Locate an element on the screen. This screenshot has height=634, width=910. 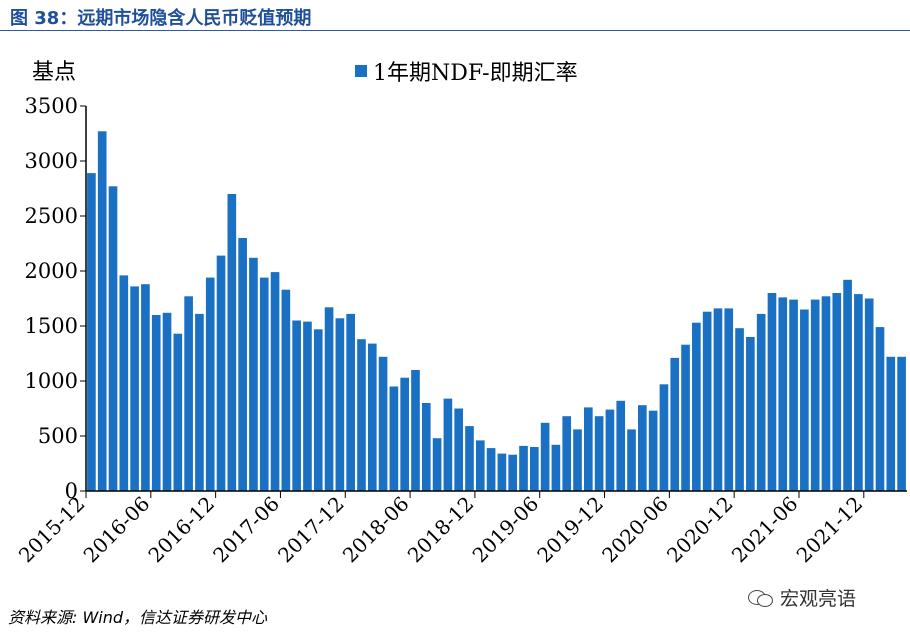
legend-label: 1年期NDF-即期汇率 is located at coordinates (475, 73).